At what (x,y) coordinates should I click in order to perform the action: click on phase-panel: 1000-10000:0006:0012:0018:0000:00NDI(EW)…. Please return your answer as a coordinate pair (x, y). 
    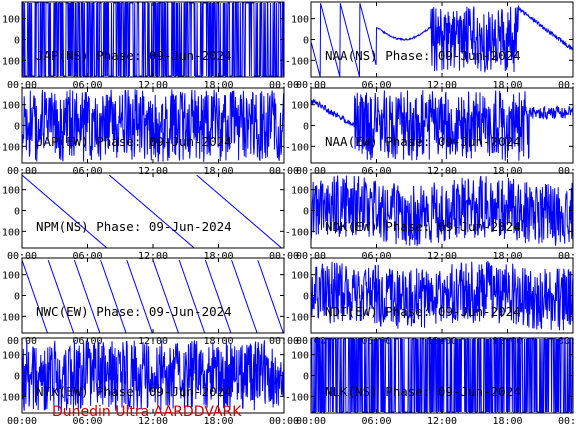
    Looking at the image, I should click on (430, 302).